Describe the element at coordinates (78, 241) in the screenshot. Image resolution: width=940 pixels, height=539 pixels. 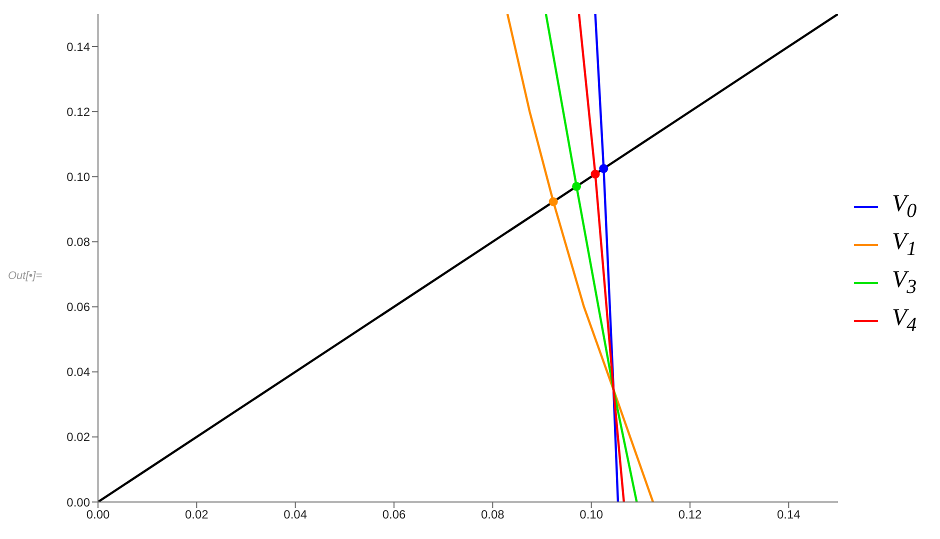
I see `y-tick-label: 0.08` at that location.